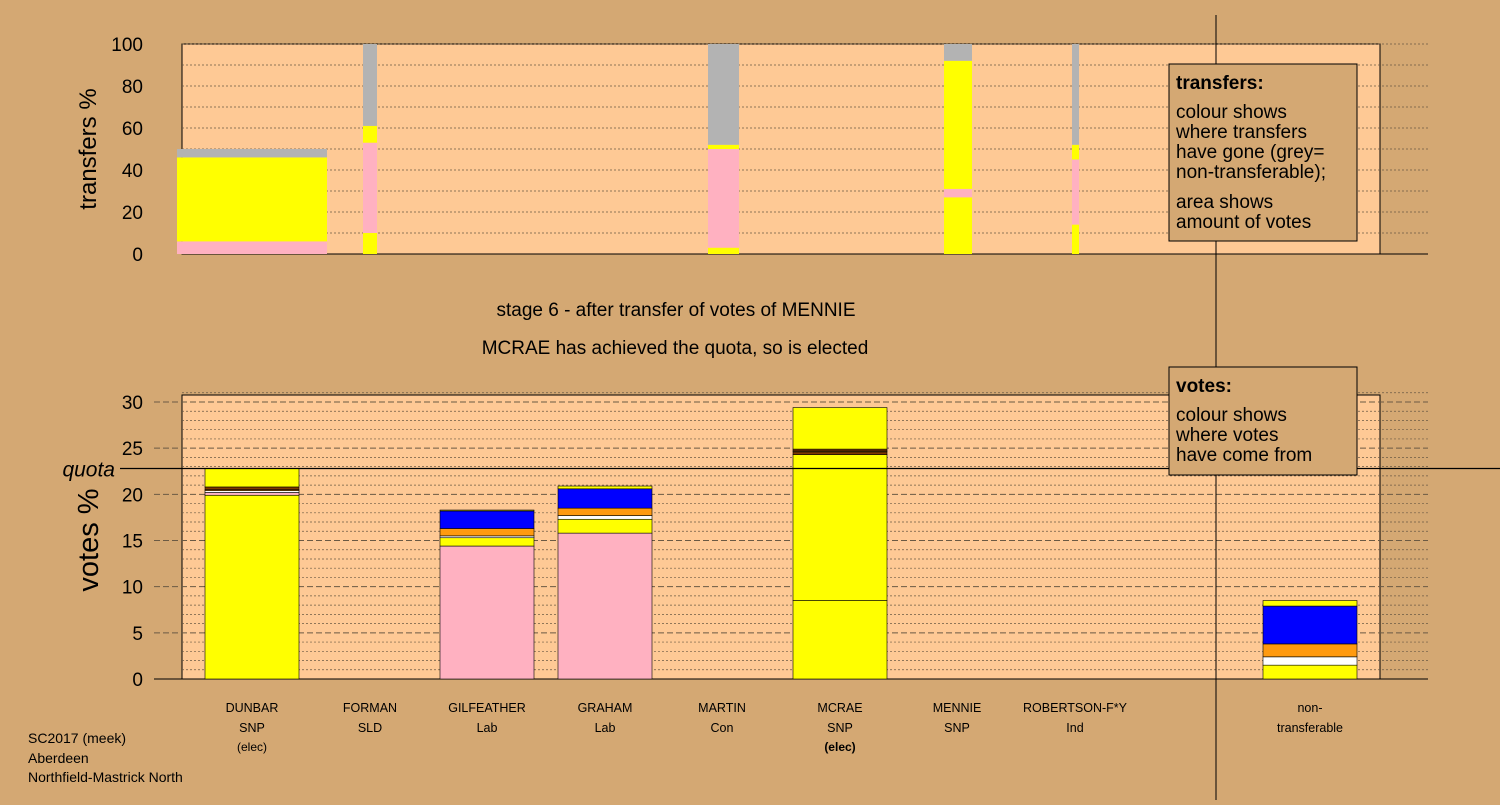  Describe the element at coordinates (58, 758) in the screenshot. I see `footer-line: Aberdeen` at that location.